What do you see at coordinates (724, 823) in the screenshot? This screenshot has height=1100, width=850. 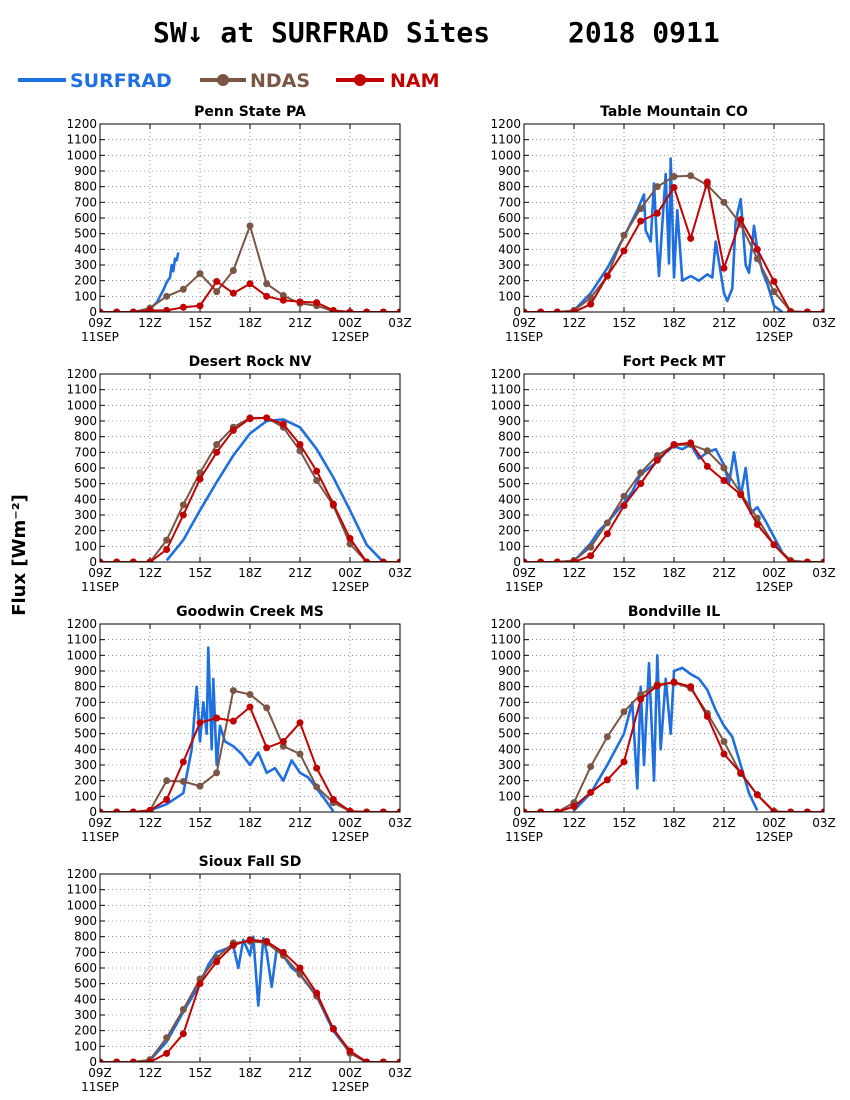 I see `x-tick-label: 21Z` at bounding box center [724, 823].